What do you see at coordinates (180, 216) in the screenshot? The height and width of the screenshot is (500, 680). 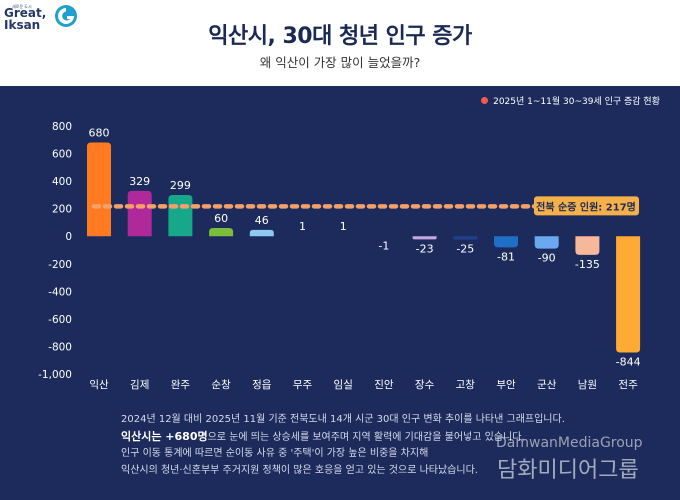 I see `bar-완주` at bounding box center [180, 216].